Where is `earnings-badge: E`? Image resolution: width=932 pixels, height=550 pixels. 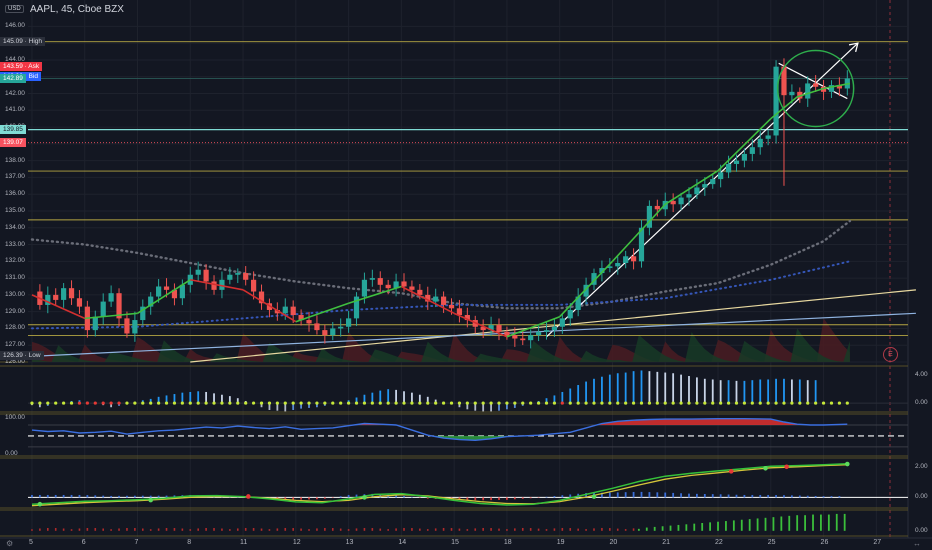
earnings-badge: E is located at coordinates (890, 354).